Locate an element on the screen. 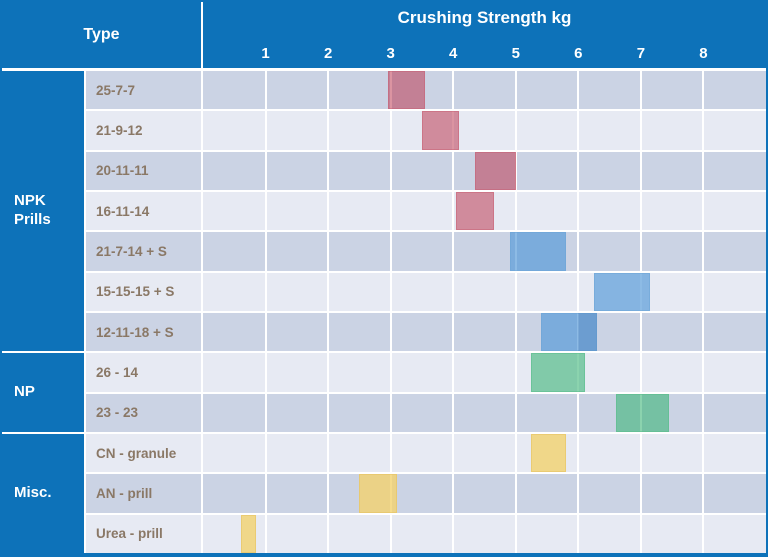  group-section: NP 26 - 14 23 - 23 is located at coordinates (384, 393).